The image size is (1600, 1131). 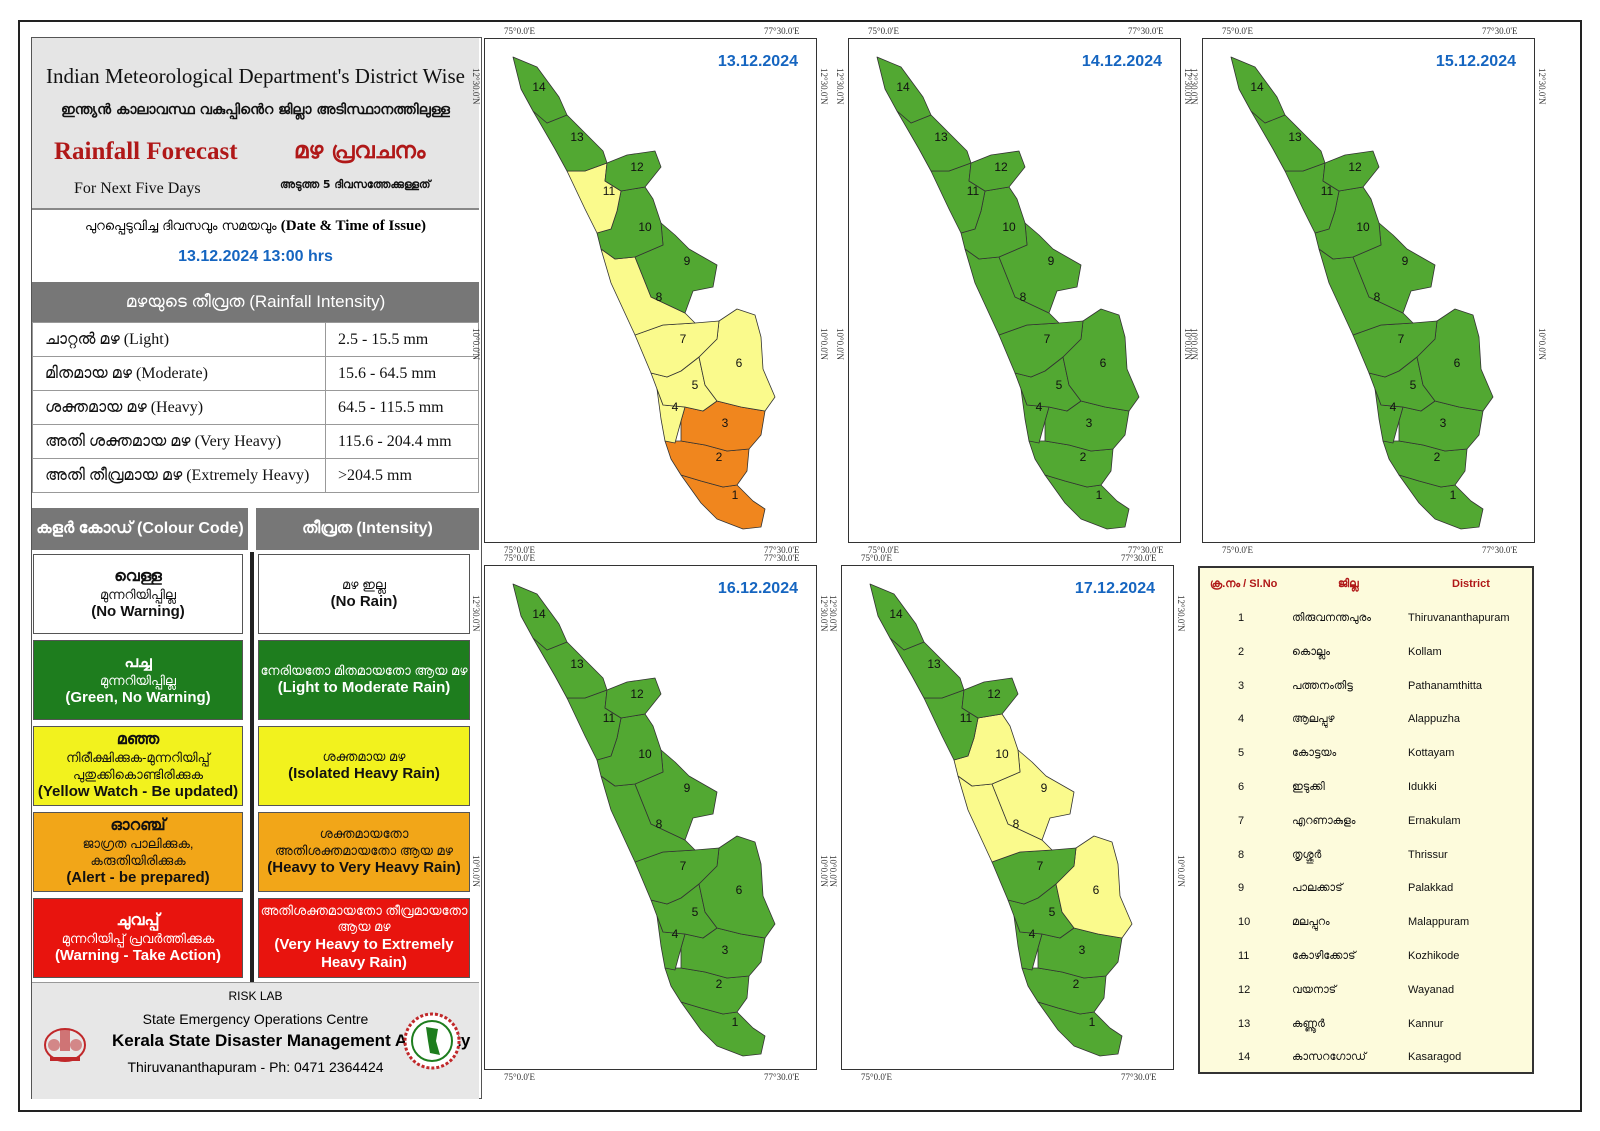 What do you see at coordinates (1329, 1057) in the screenshot?
I see `legend-district-ml: കാസറഗോഡ്` at bounding box center [1329, 1057].